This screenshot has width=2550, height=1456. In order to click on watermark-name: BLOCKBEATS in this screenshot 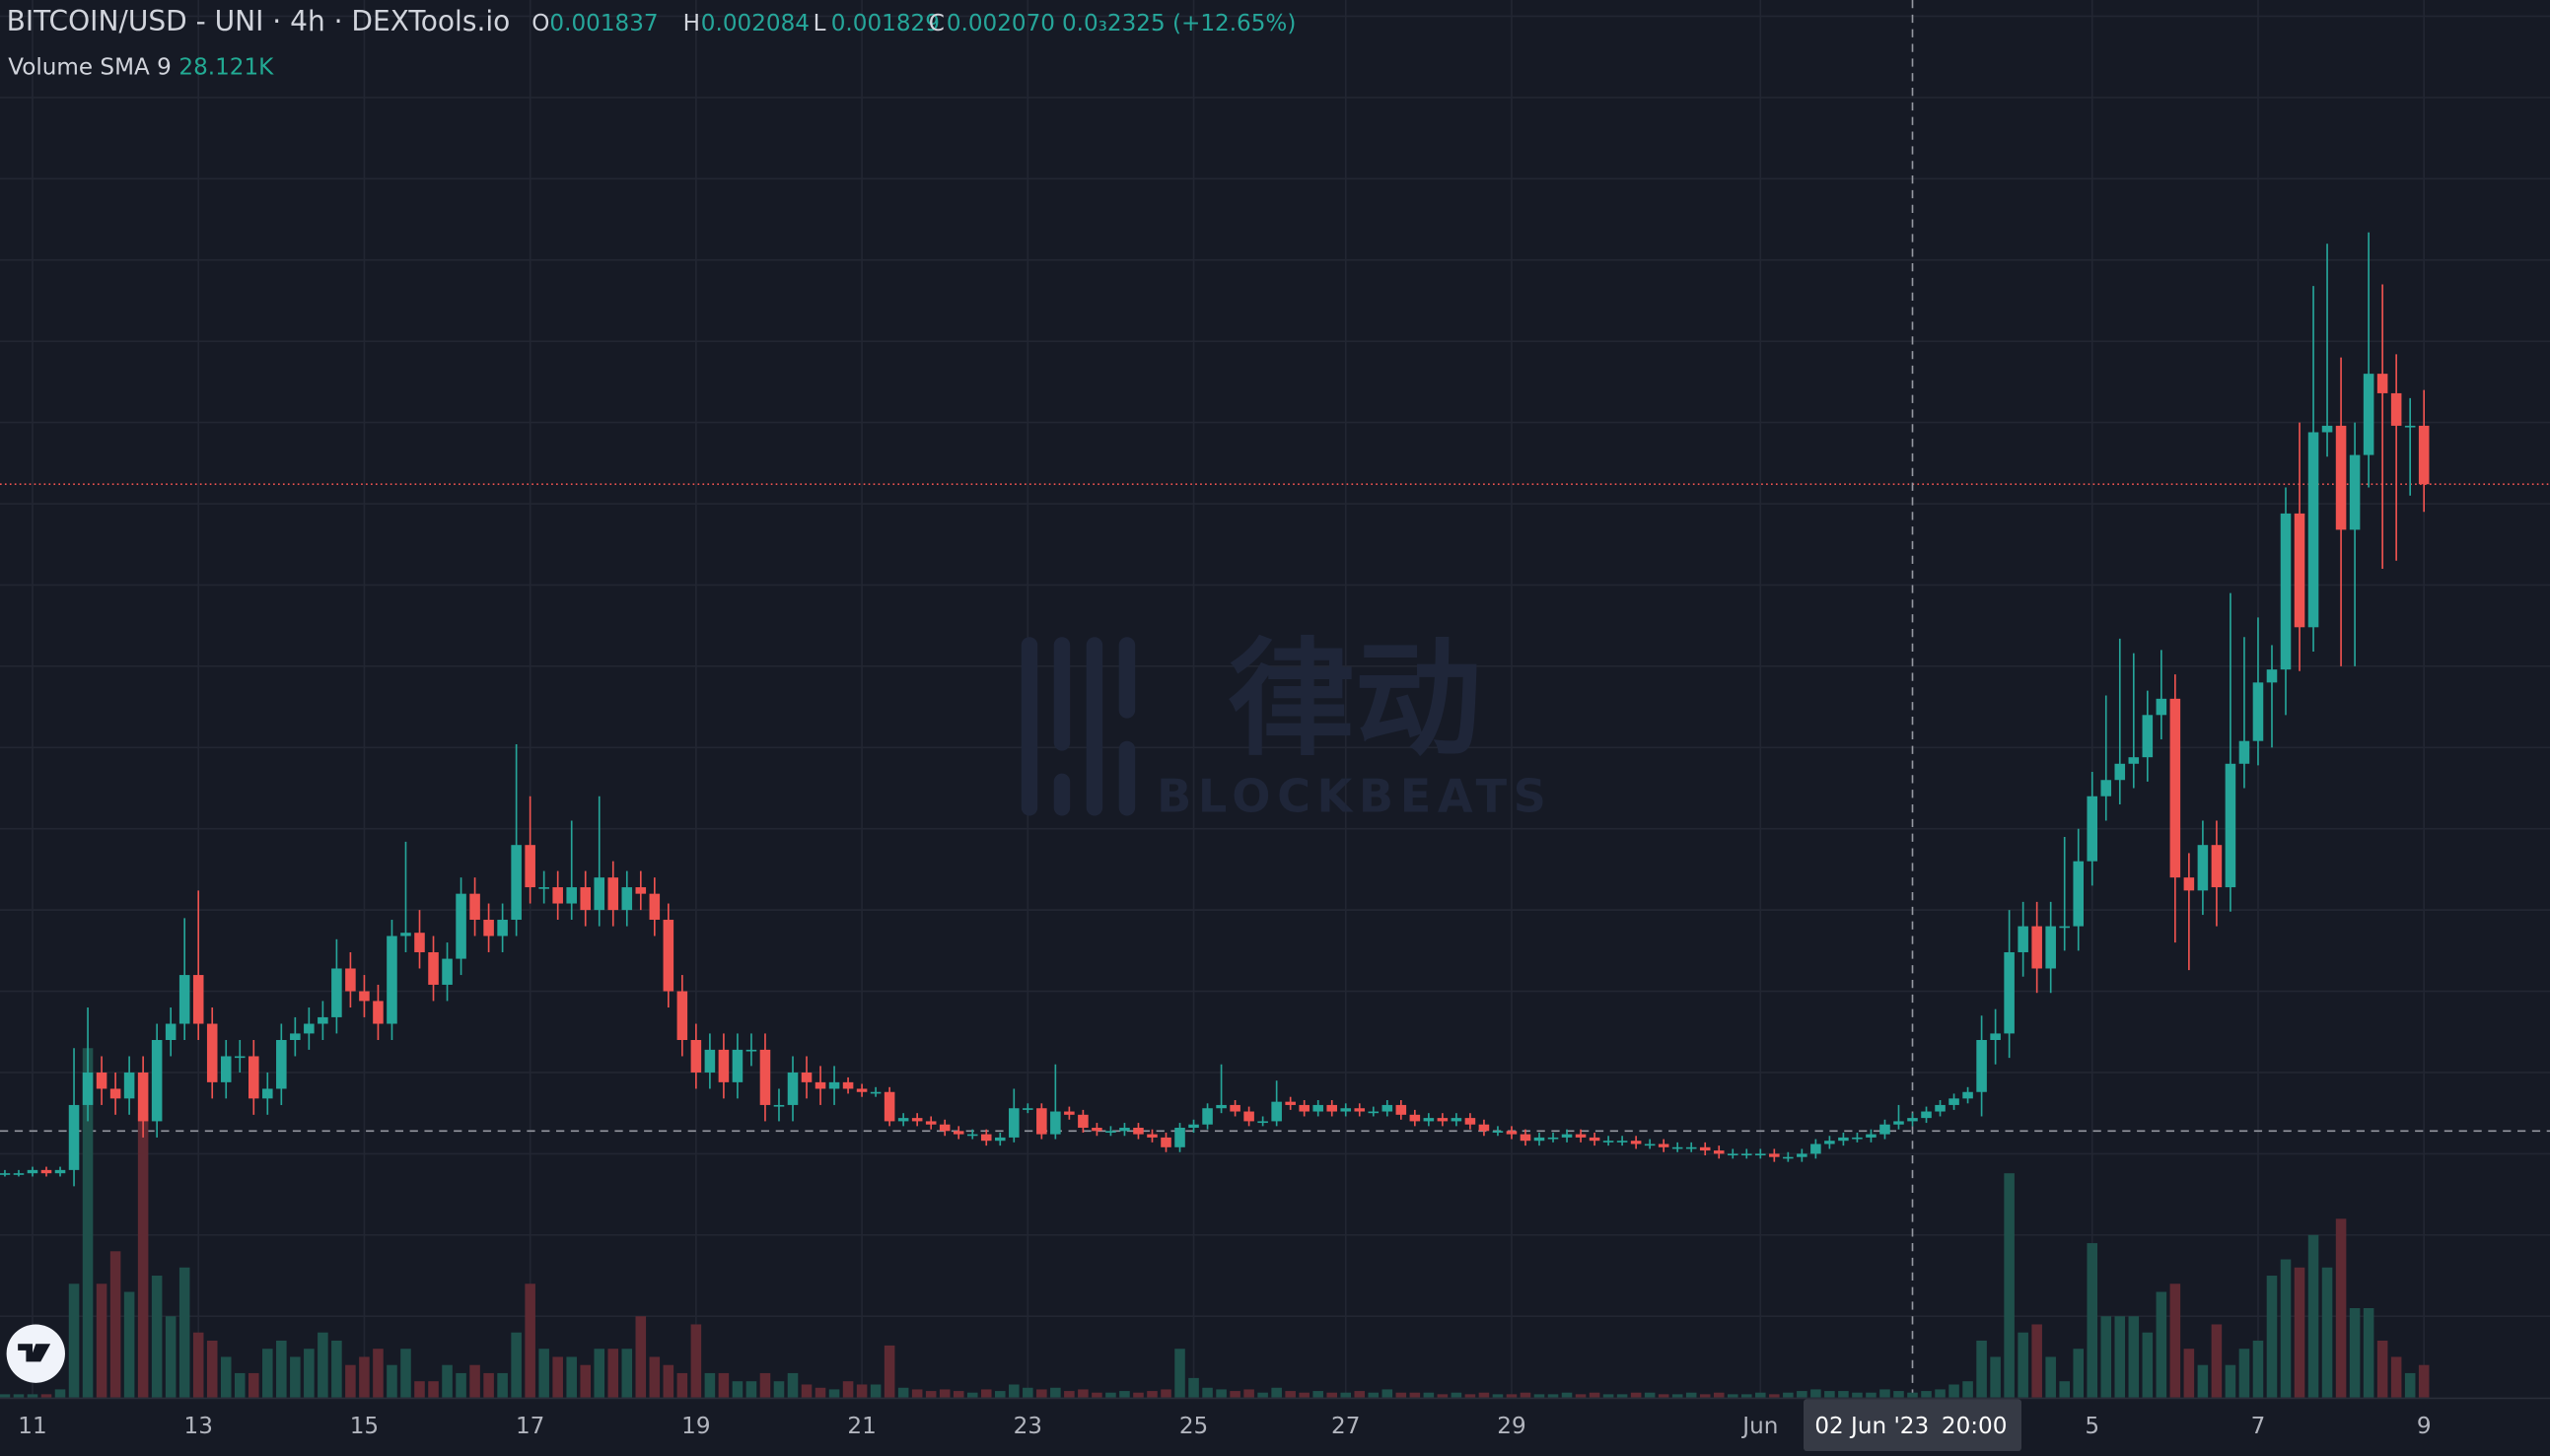, I will do `click(1355, 796)`.